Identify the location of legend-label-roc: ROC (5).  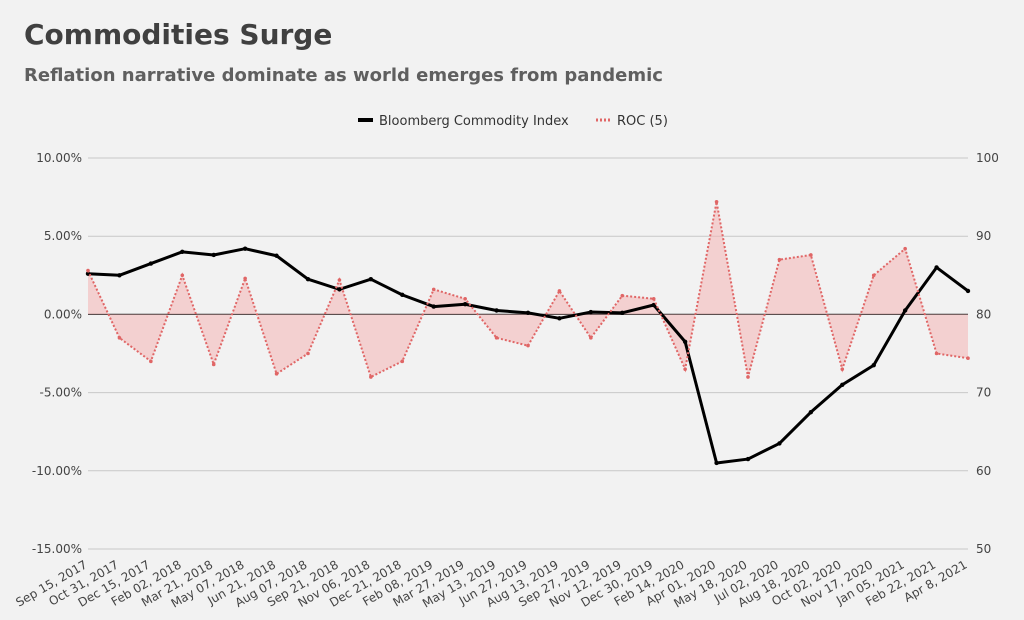
(642, 121).